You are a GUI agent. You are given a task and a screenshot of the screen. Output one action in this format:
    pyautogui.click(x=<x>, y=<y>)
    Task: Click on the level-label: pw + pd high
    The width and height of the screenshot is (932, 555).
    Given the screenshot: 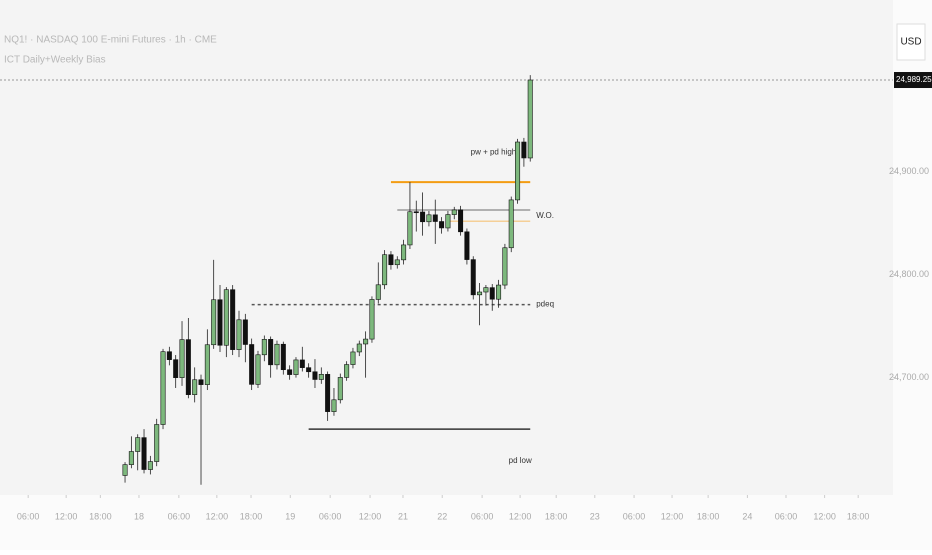 What is the action you would take?
    pyautogui.click(x=494, y=151)
    